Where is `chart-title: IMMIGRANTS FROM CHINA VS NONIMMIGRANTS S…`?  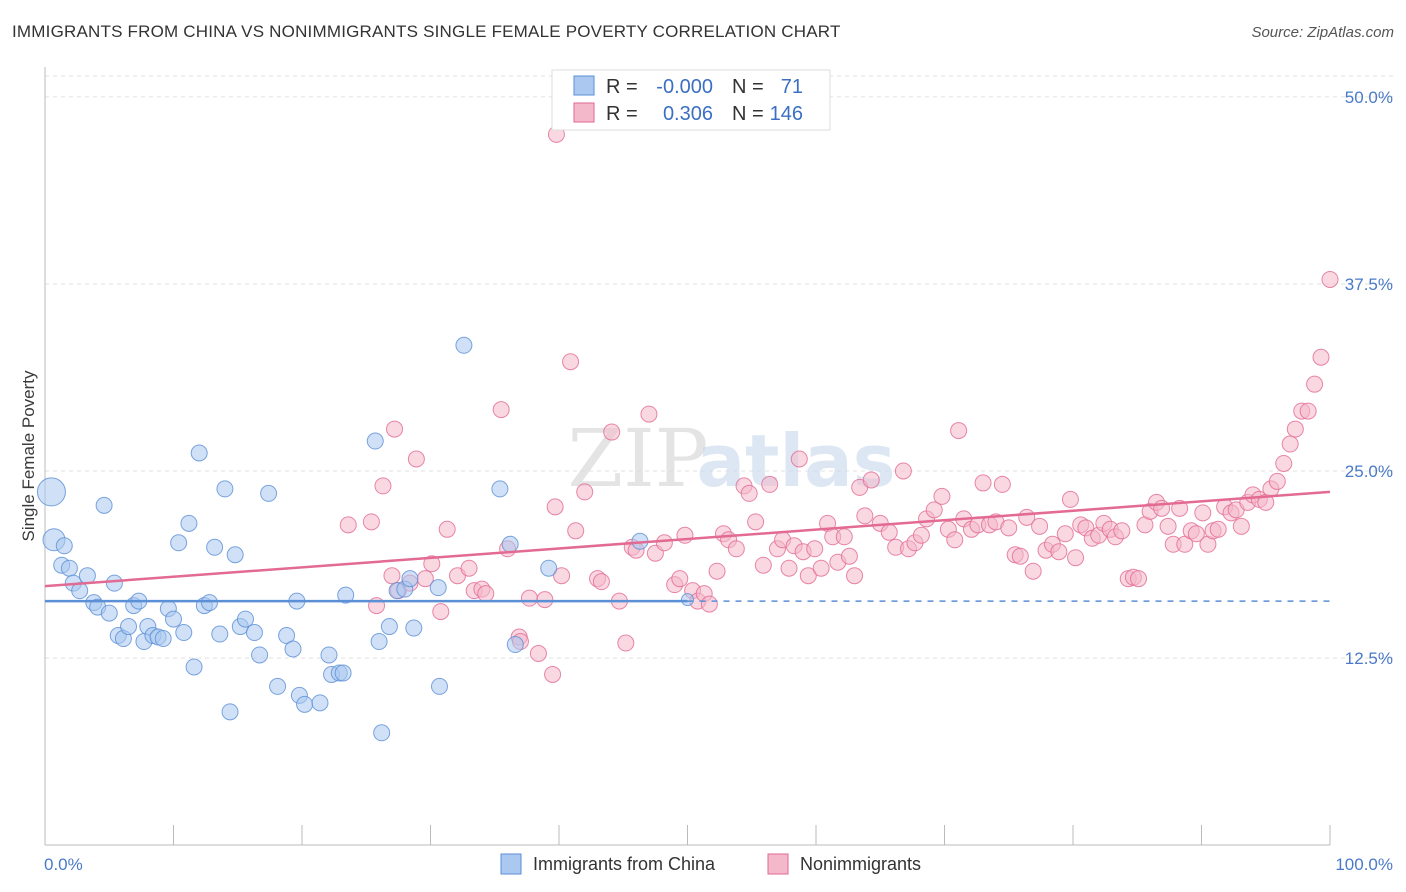 chart-title: IMMIGRANTS FROM CHINA VS NONIMMIGRANTS S… is located at coordinates (426, 31).